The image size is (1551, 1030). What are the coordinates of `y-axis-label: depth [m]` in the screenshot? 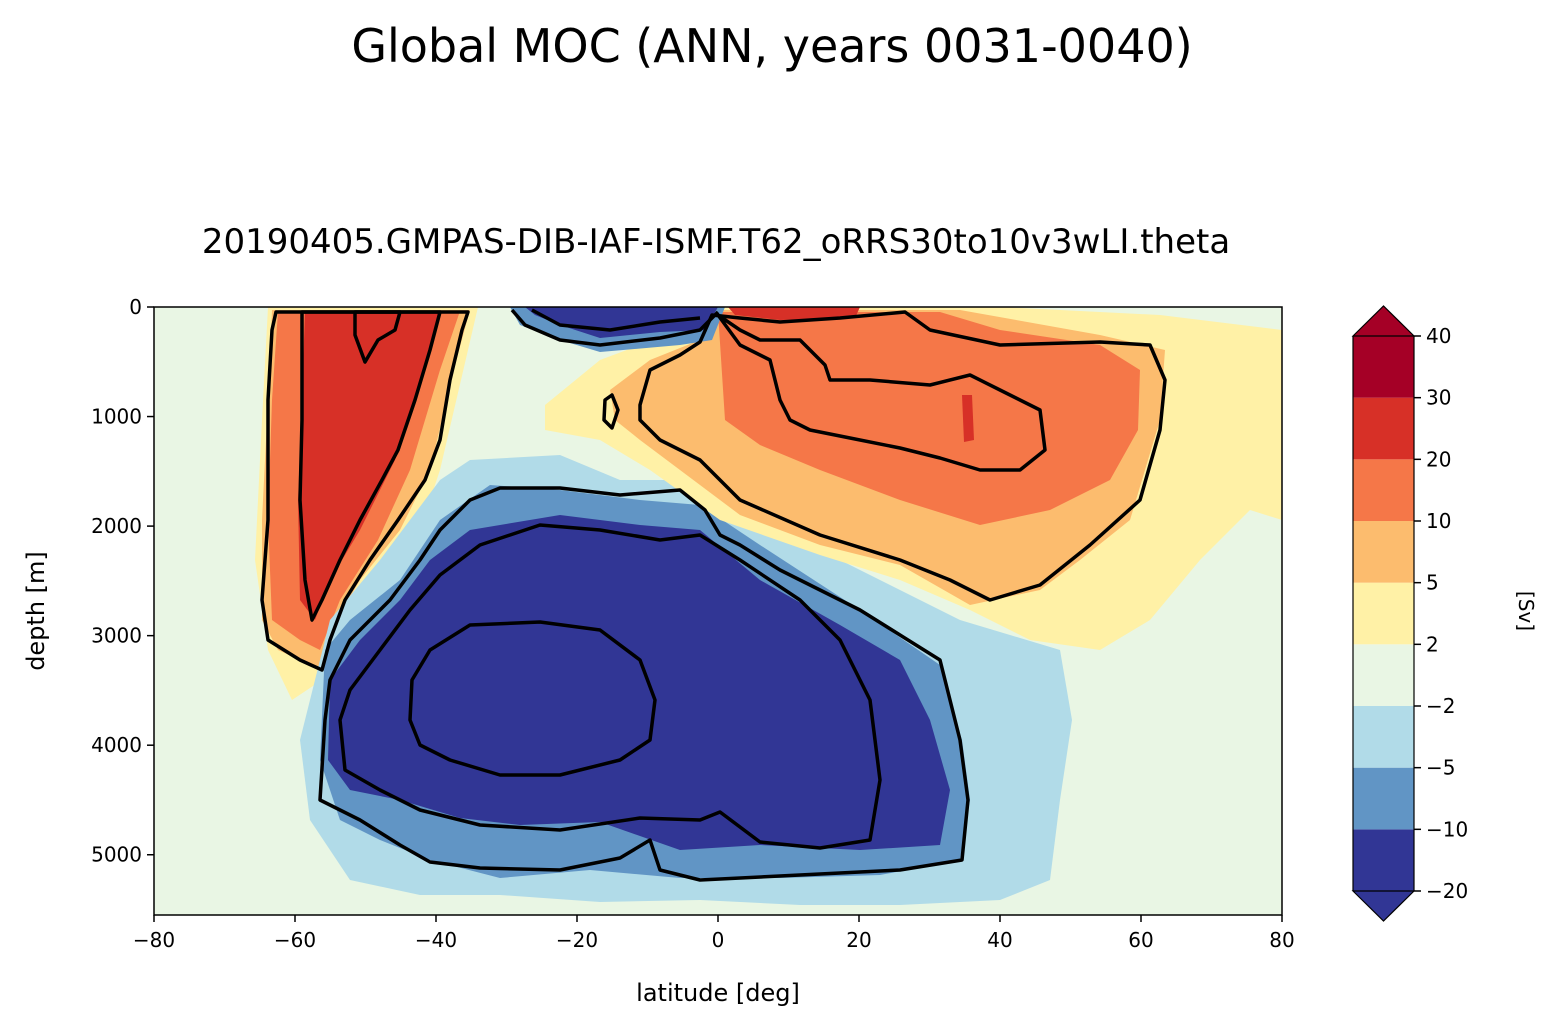 It's located at (36, 611).